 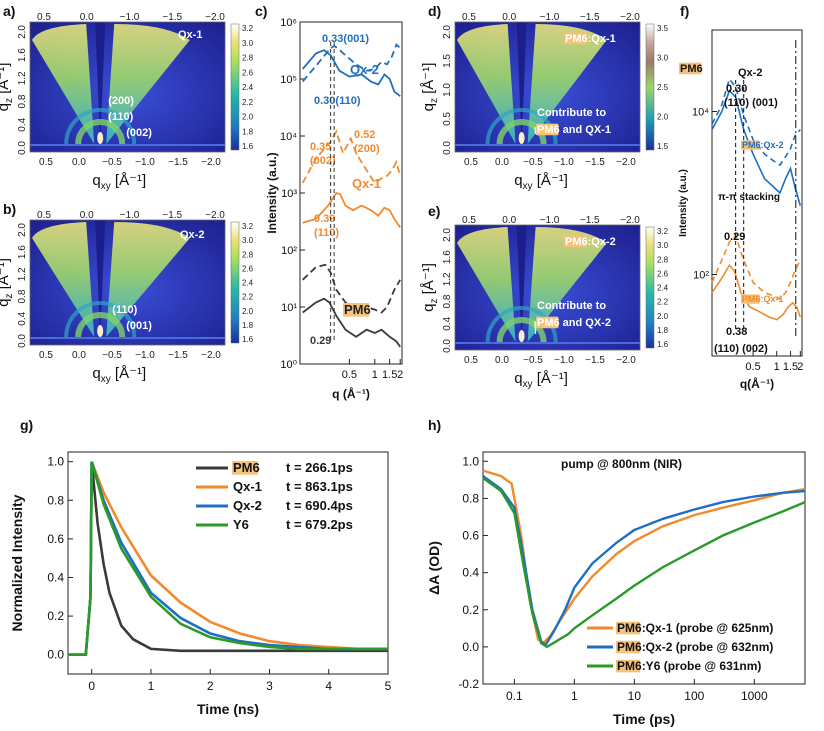 What do you see at coordinates (91, 686) in the screenshot?
I see `x-tick-label: 0` at bounding box center [91, 686].